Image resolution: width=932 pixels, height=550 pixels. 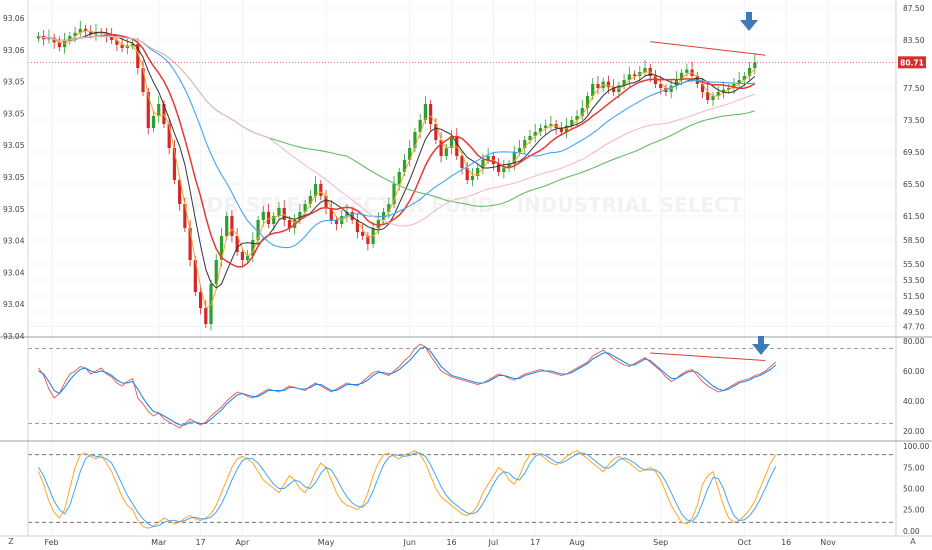 I want to click on down-arrow-icon, so click(x=749, y=21).